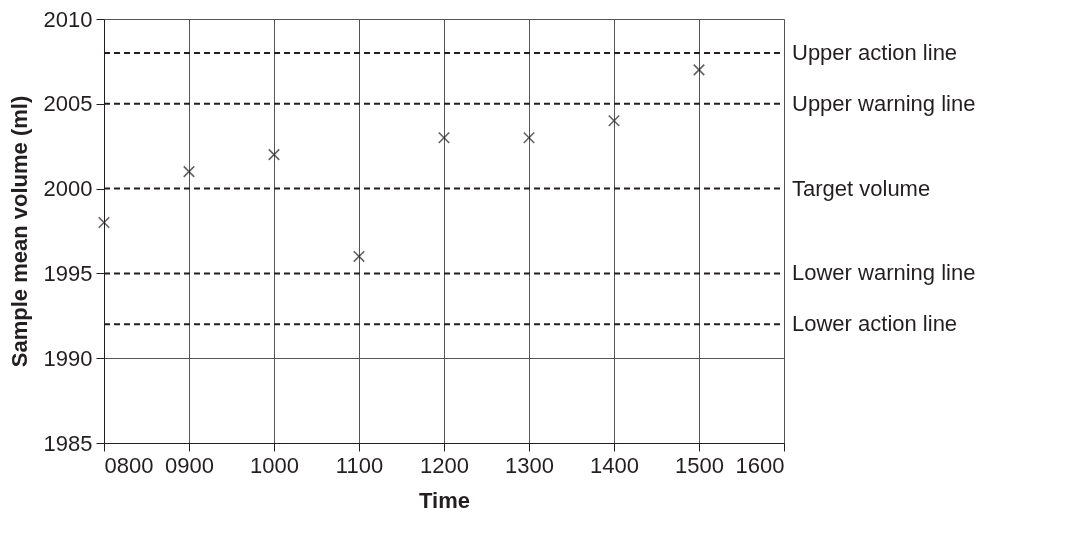  What do you see at coordinates (274, 465) in the screenshot?
I see `x-tick-label: 1000` at bounding box center [274, 465].